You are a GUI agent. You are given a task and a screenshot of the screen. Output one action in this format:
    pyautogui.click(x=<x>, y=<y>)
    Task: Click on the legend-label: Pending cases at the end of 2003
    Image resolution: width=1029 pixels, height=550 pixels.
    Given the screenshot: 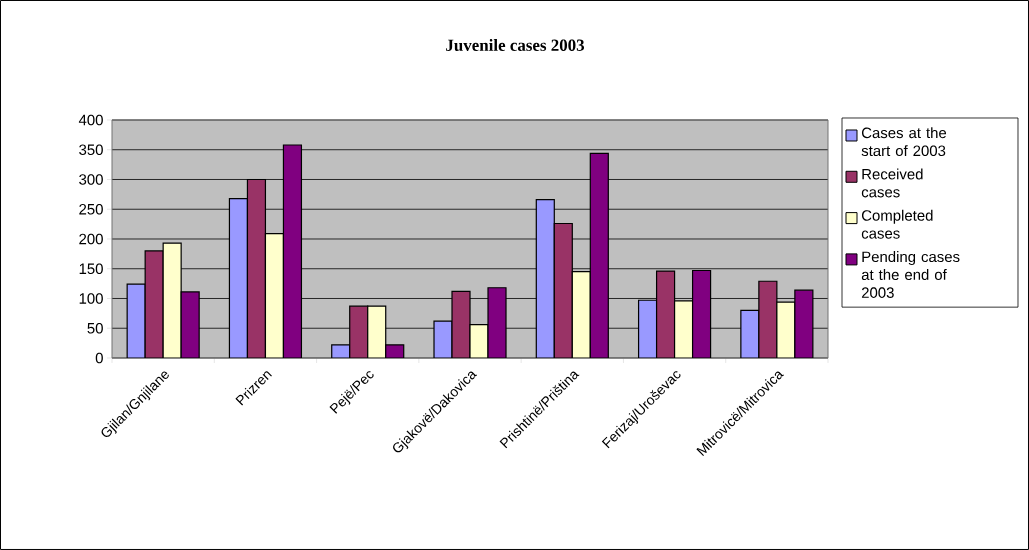 What is the action you would take?
    pyautogui.click(x=910, y=274)
    